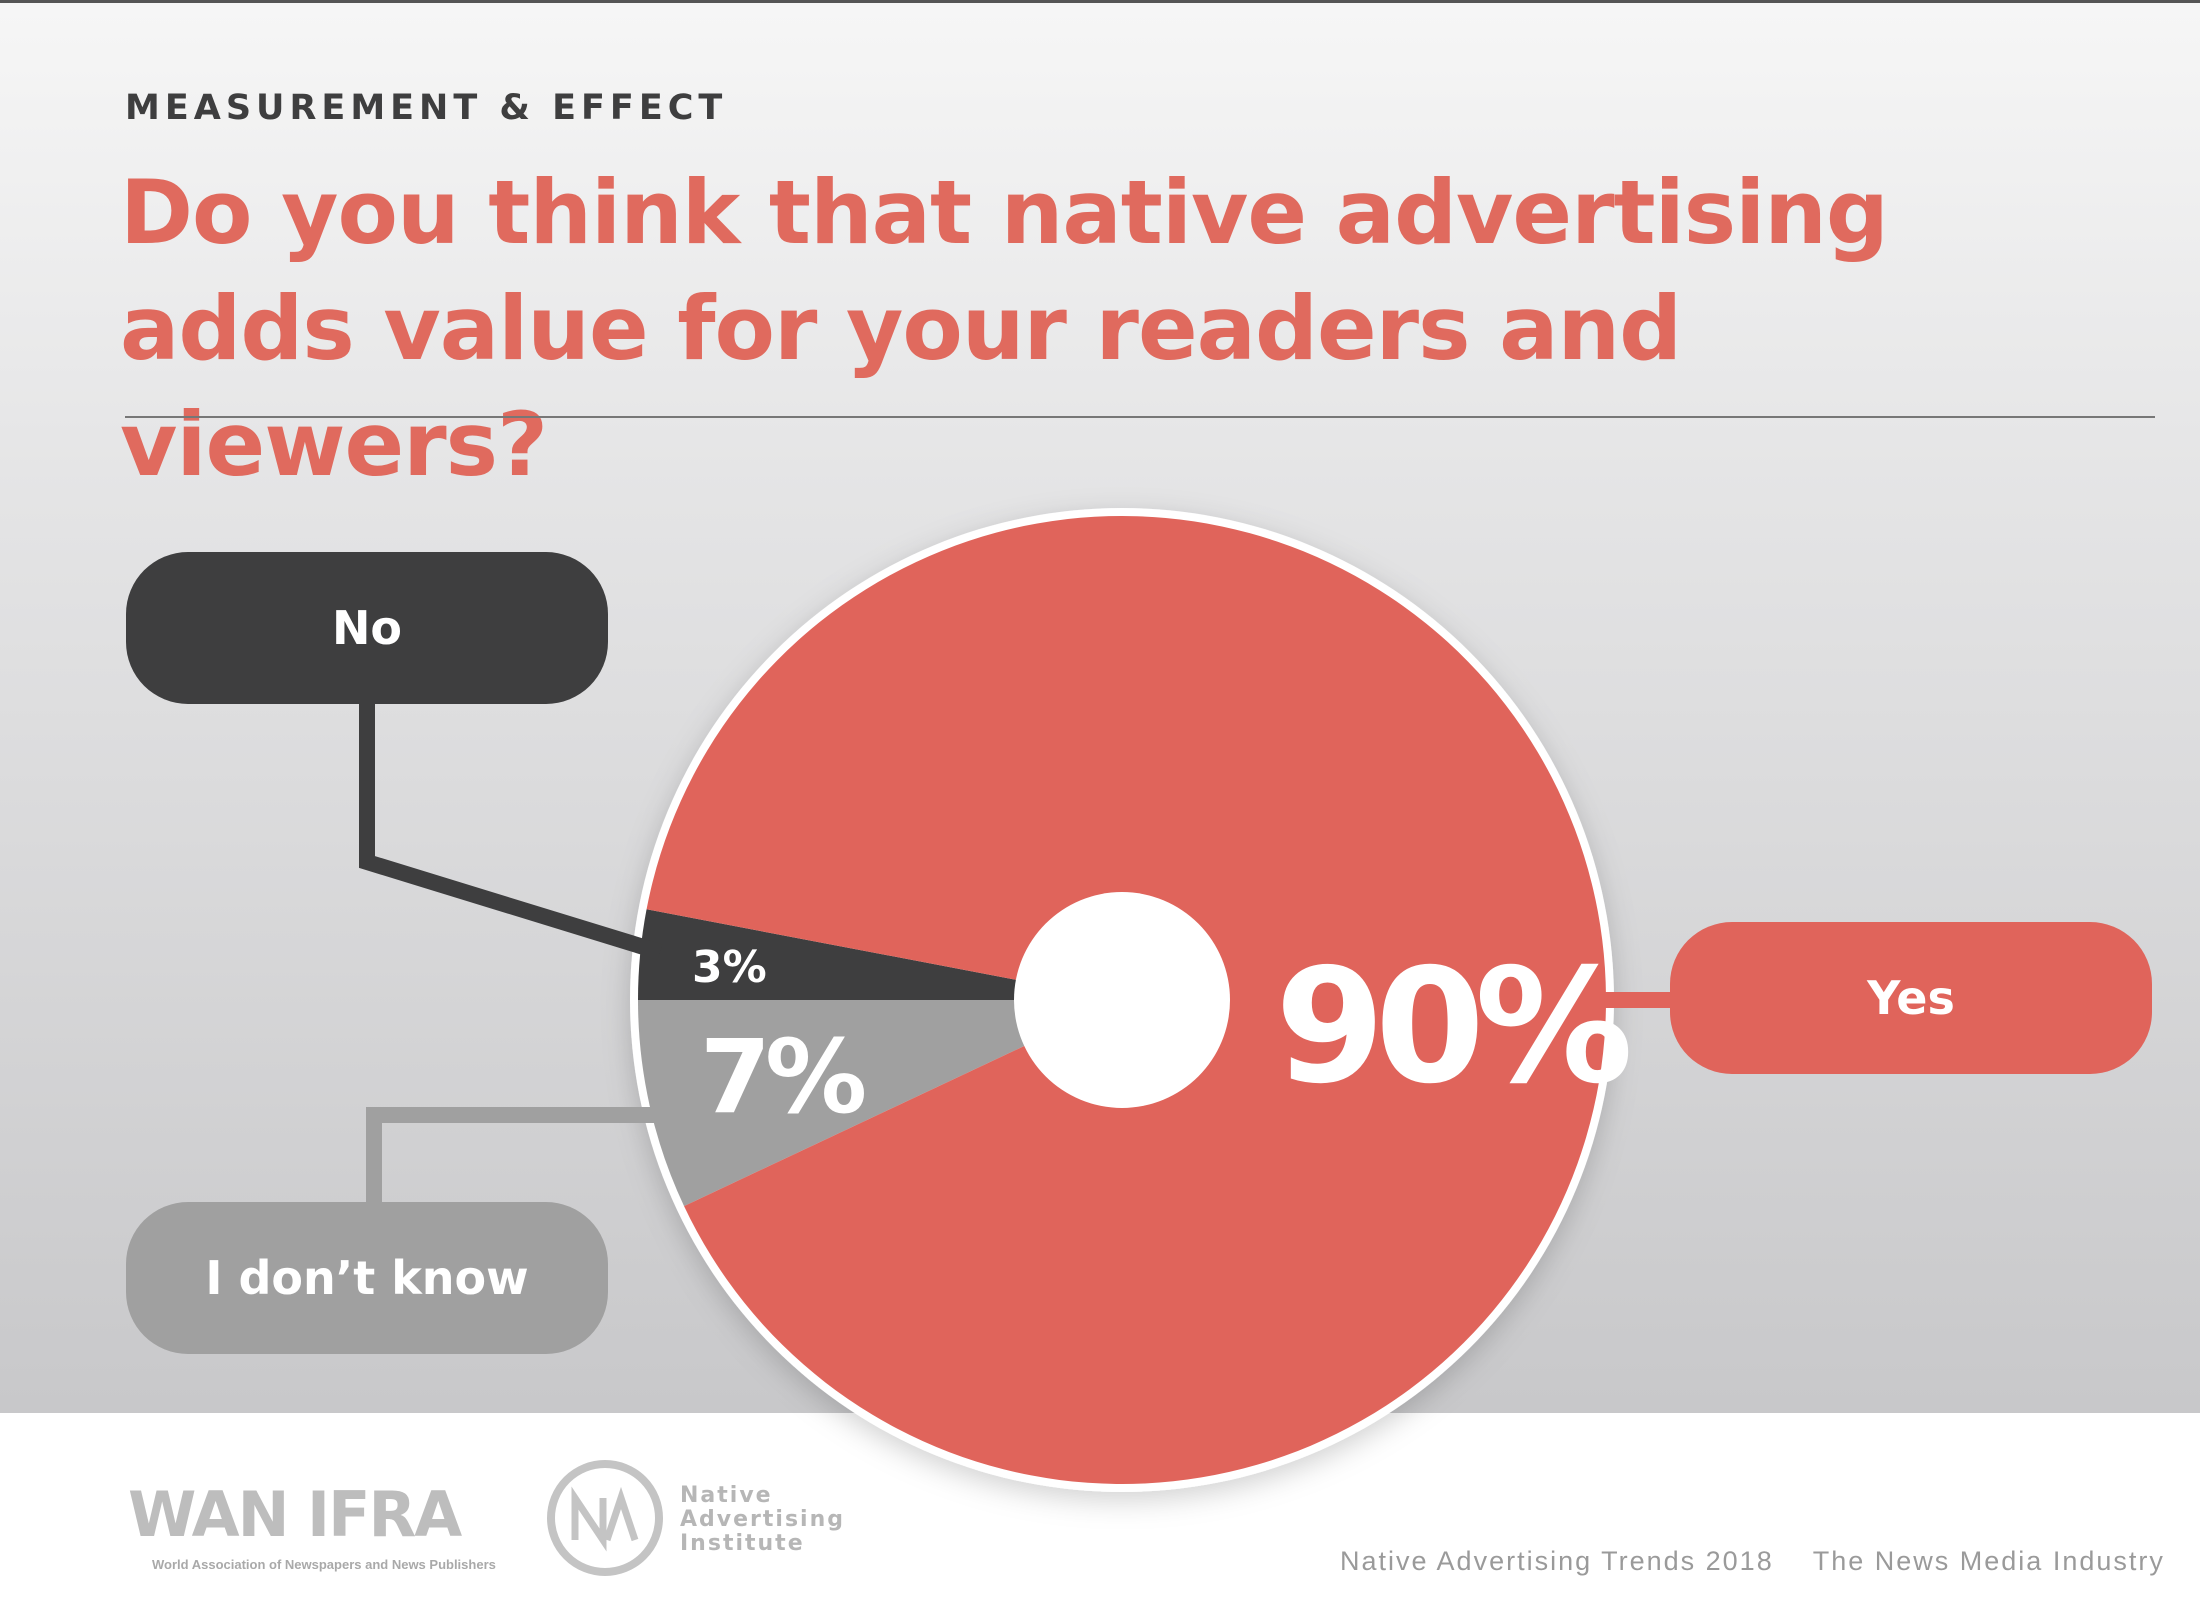  I want to click on legend-label-dont-know: I don’t know, so click(367, 1278).